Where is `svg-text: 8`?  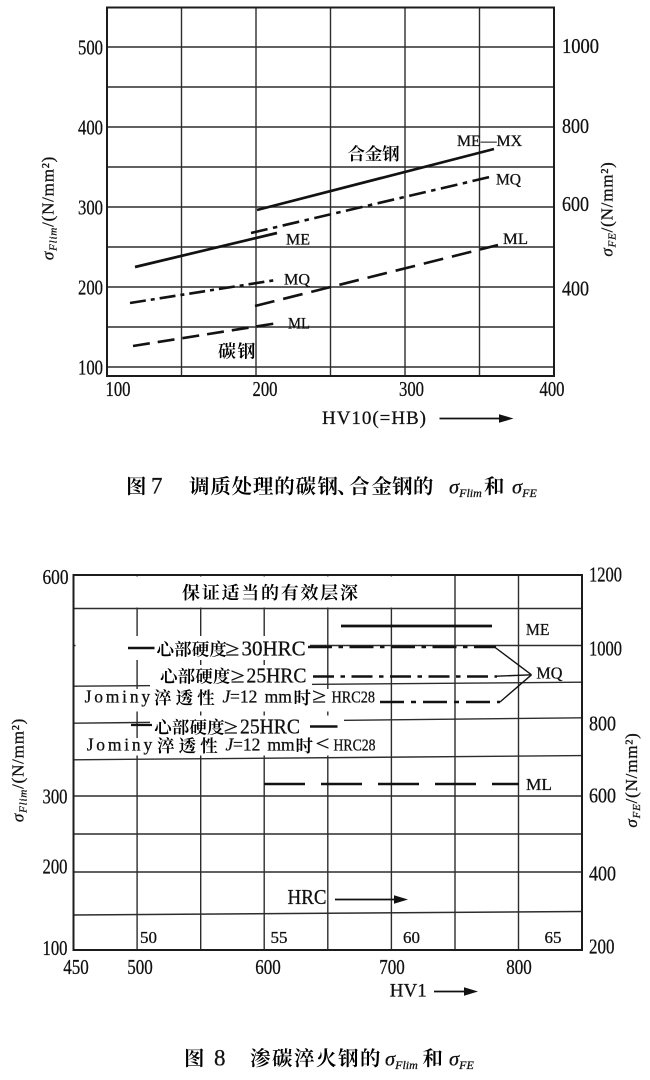
svg-text: 8 is located at coordinates (220, 1058).